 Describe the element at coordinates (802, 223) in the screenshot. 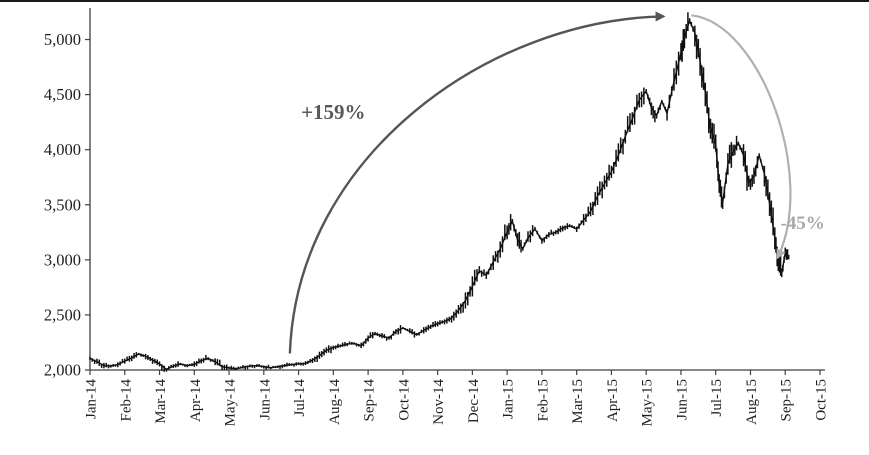

I see `fall-label: -45%` at that location.